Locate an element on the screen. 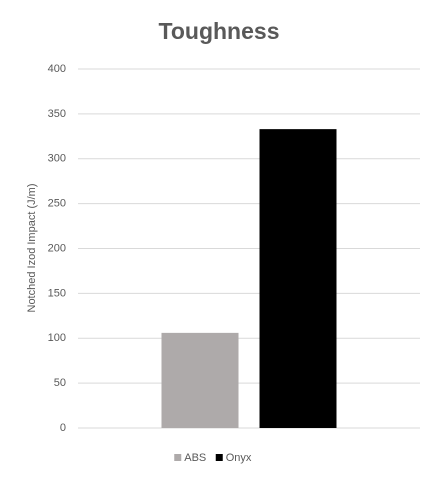 The height and width of the screenshot is (481, 438). y-tick-label: 150 is located at coordinates (57, 293).